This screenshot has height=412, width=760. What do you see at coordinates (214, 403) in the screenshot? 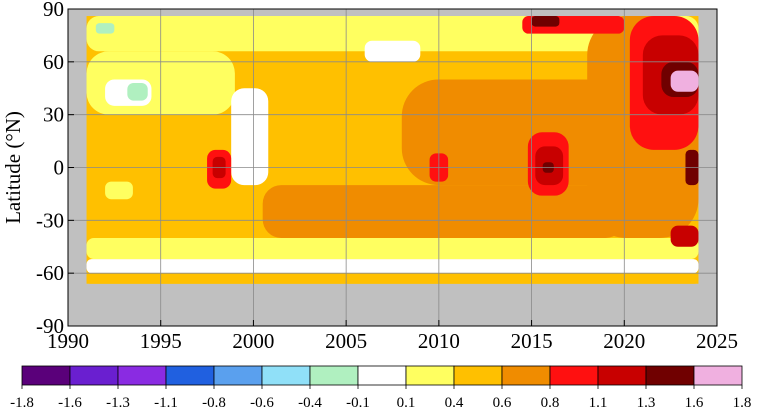
I see `colorbar-label: -0.8` at bounding box center [214, 403].